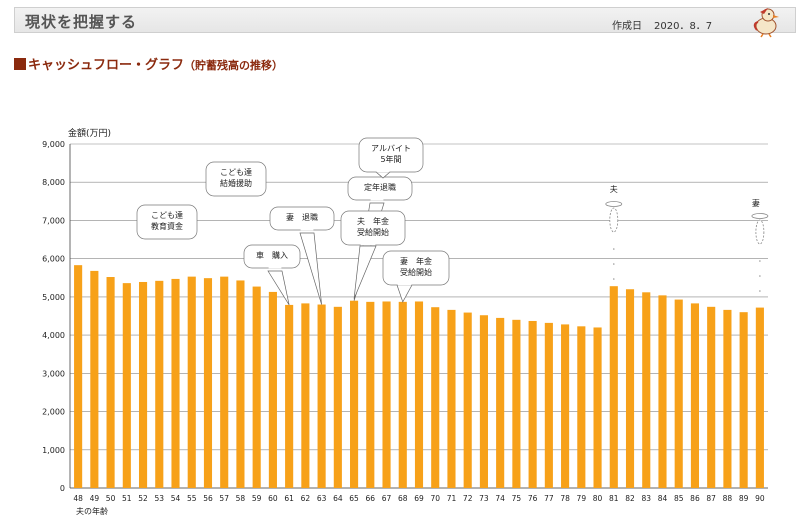 The width and height of the screenshot is (808, 527). What do you see at coordinates (53, 412) in the screenshot?
I see `y-tick-label: 2,000` at bounding box center [53, 412].